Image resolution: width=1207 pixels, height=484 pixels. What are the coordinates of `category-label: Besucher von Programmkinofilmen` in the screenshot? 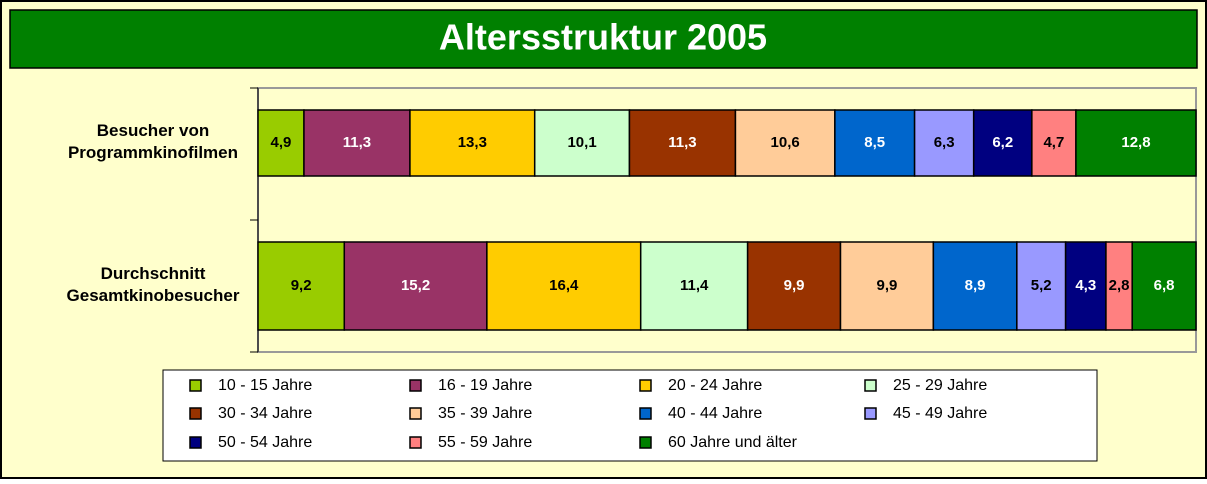 It's located at (153, 141).